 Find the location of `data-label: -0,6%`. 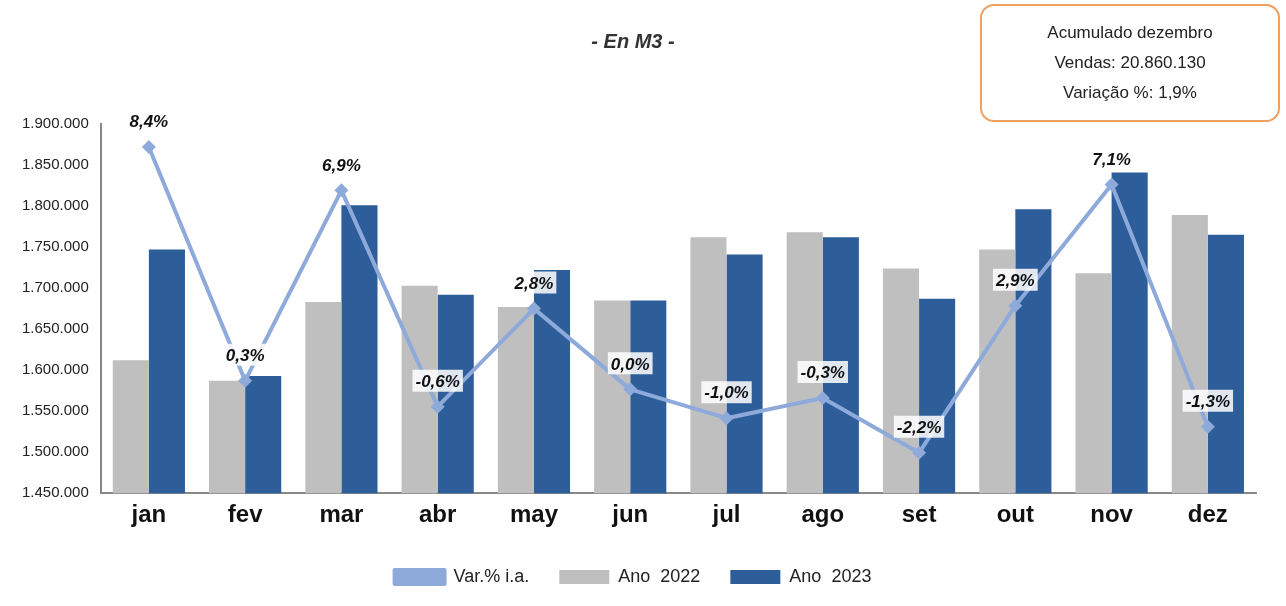

data-label: -0,6% is located at coordinates (437, 381).